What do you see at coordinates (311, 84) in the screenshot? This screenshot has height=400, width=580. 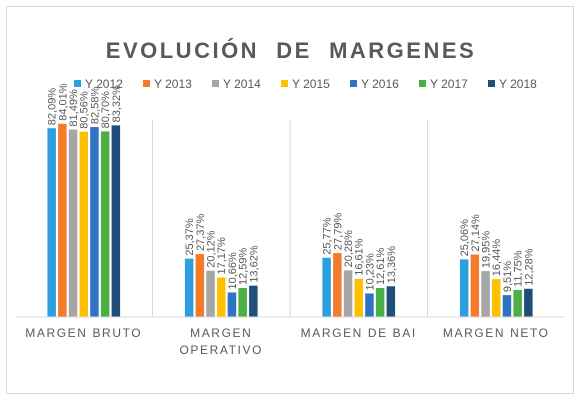 I see `legend-label-3: Y 2015` at bounding box center [311, 84].